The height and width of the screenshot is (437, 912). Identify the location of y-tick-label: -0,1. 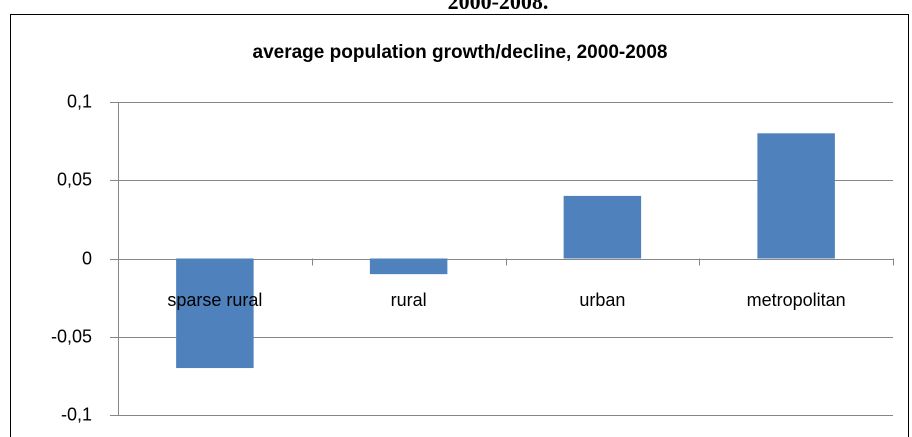
(76, 414).